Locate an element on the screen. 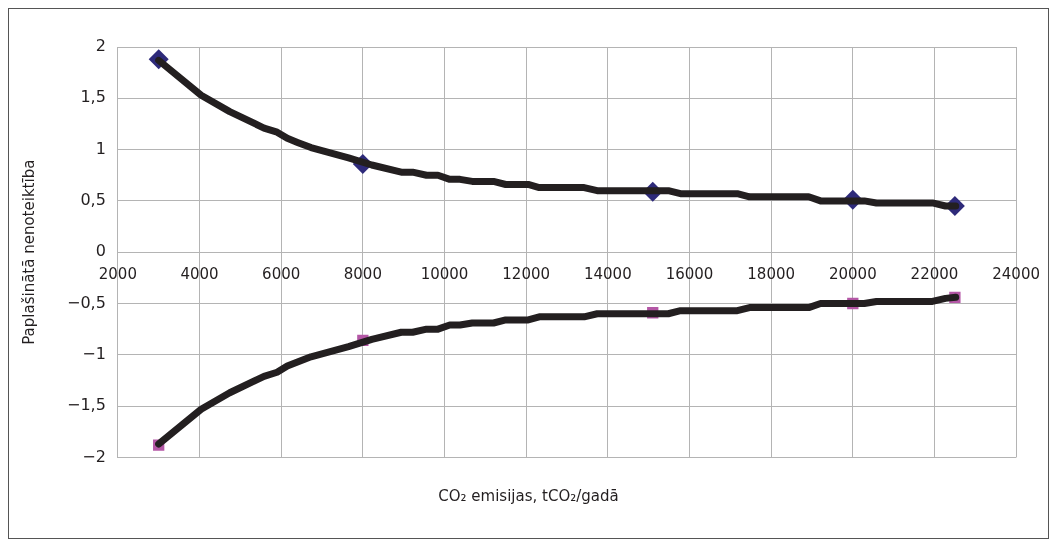 The height and width of the screenshot is (547, 1057). y-tick-label: −1,5 is located at coordinates (86, 405).